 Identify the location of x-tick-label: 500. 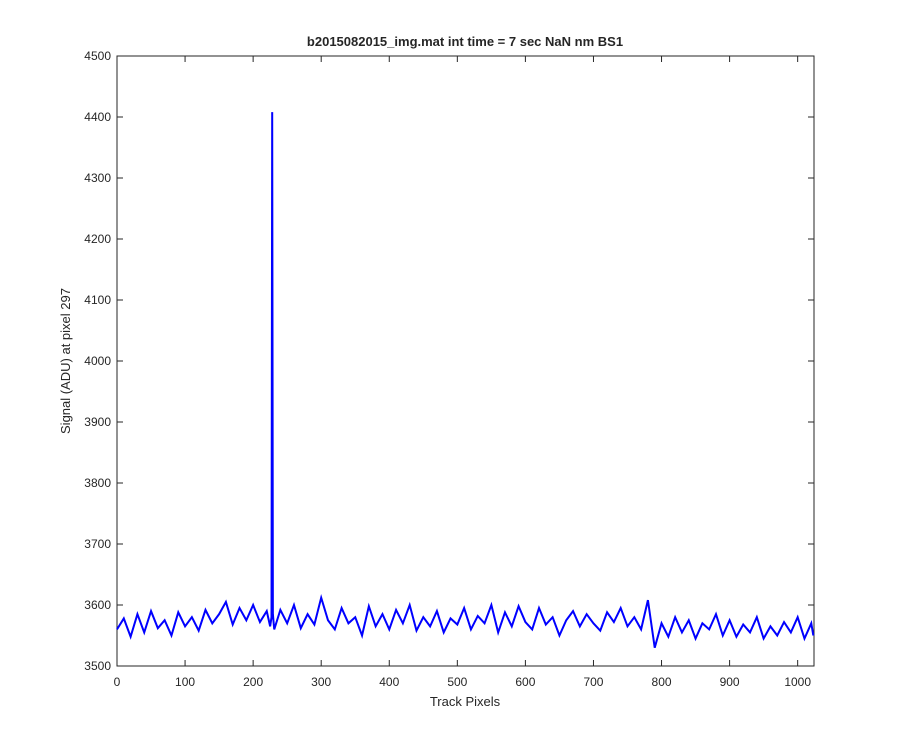
(457, 682).